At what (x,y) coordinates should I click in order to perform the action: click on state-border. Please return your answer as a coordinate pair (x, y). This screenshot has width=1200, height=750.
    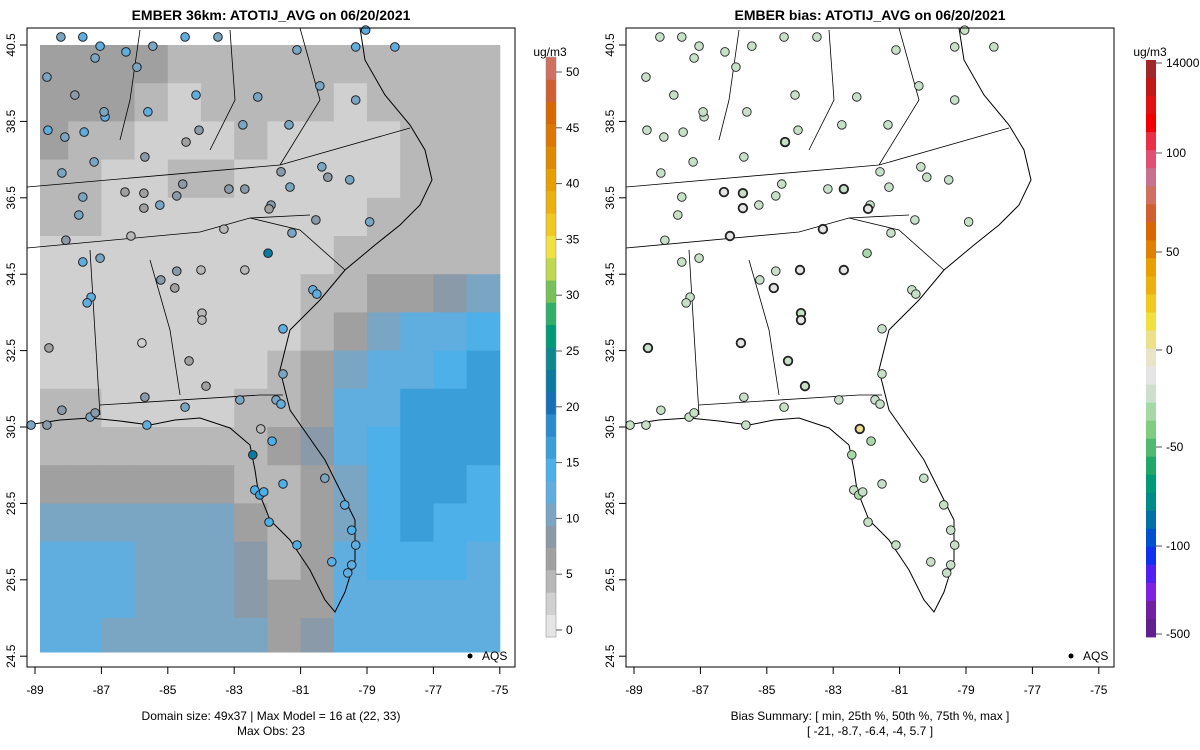
    Looking at the image, I should click on (165, 327).